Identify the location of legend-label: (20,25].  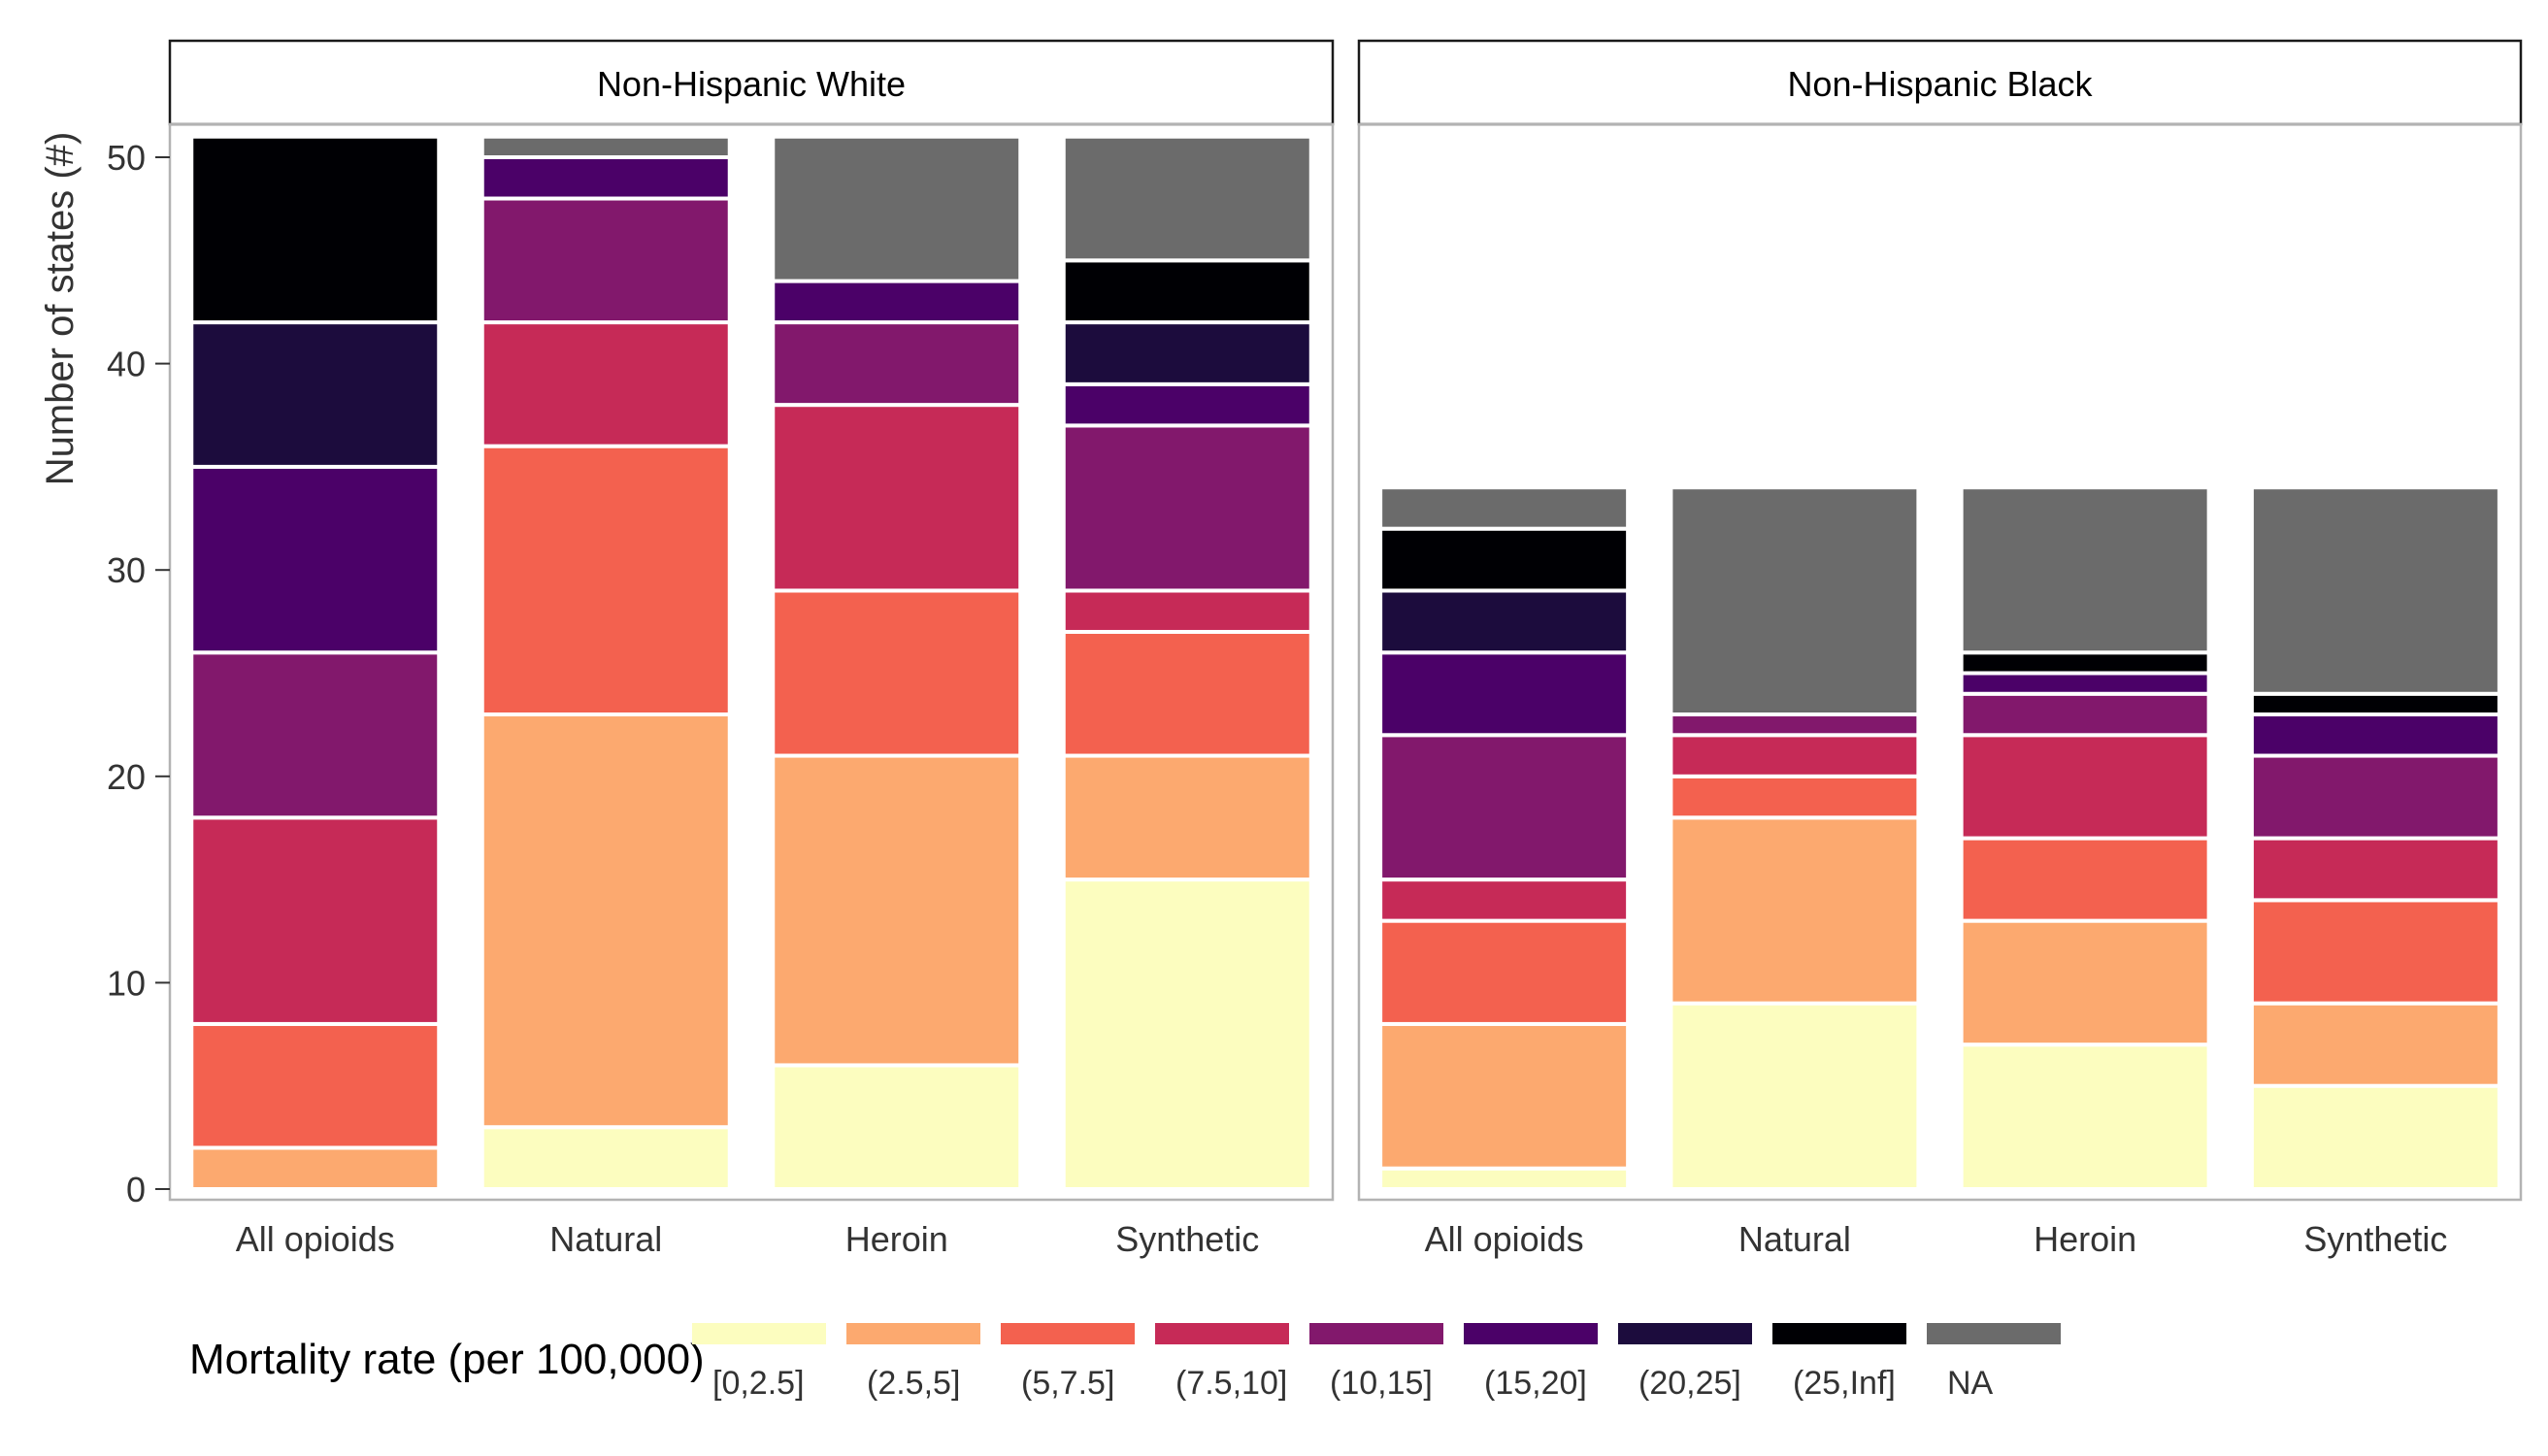
(1689, 1383).